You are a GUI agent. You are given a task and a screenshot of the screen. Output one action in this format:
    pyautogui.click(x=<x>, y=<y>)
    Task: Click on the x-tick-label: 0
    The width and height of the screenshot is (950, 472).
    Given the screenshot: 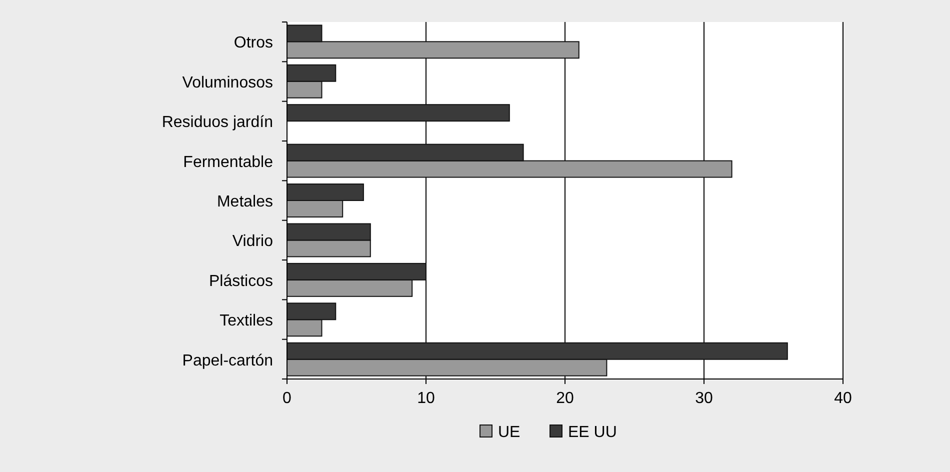 What is the action you would take?
    pyautogui.click(x=287, y=398)
    